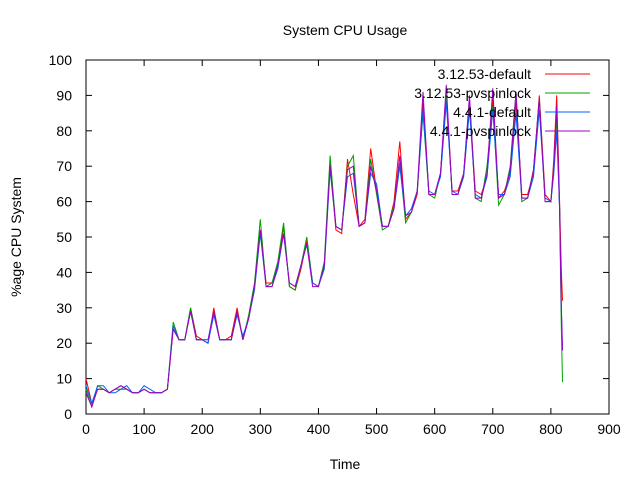  Describe the element at coordinates (64, 237) in the screenshot. I see `y-tick-label: 50` at that location.